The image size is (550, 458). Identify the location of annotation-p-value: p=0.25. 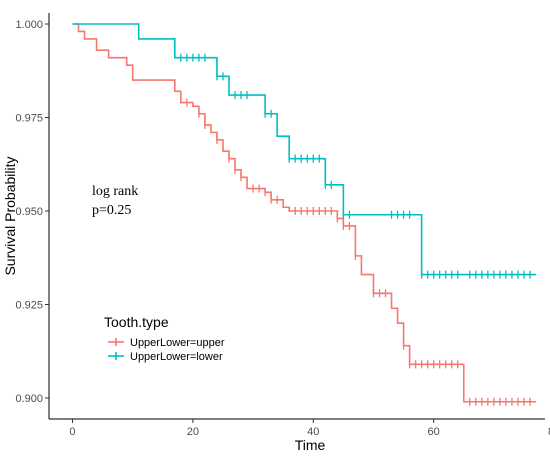
(111, 210).